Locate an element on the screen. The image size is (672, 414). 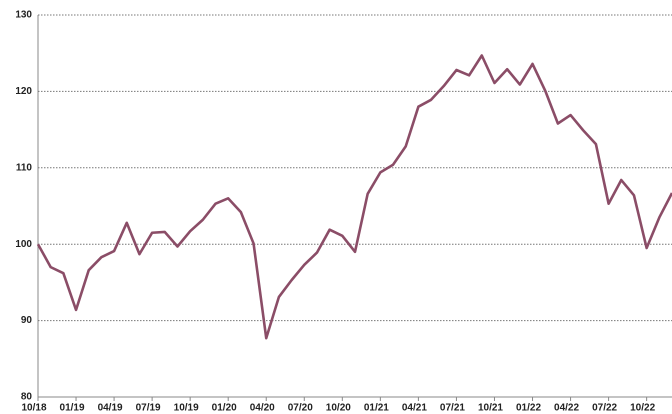
y-tick-label: 110 is located at coordinates (24, 167).